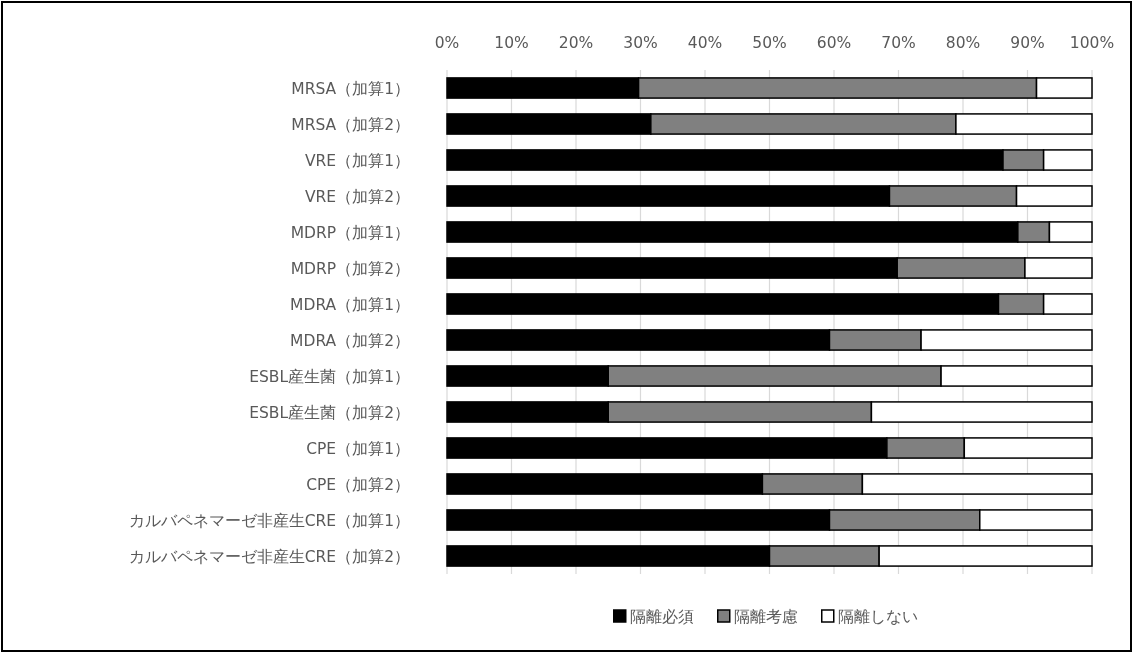  Describe the element at coordinates (357, 161) in the screenshot. I see `y-tick-label: VRE（加算1）` at that location.